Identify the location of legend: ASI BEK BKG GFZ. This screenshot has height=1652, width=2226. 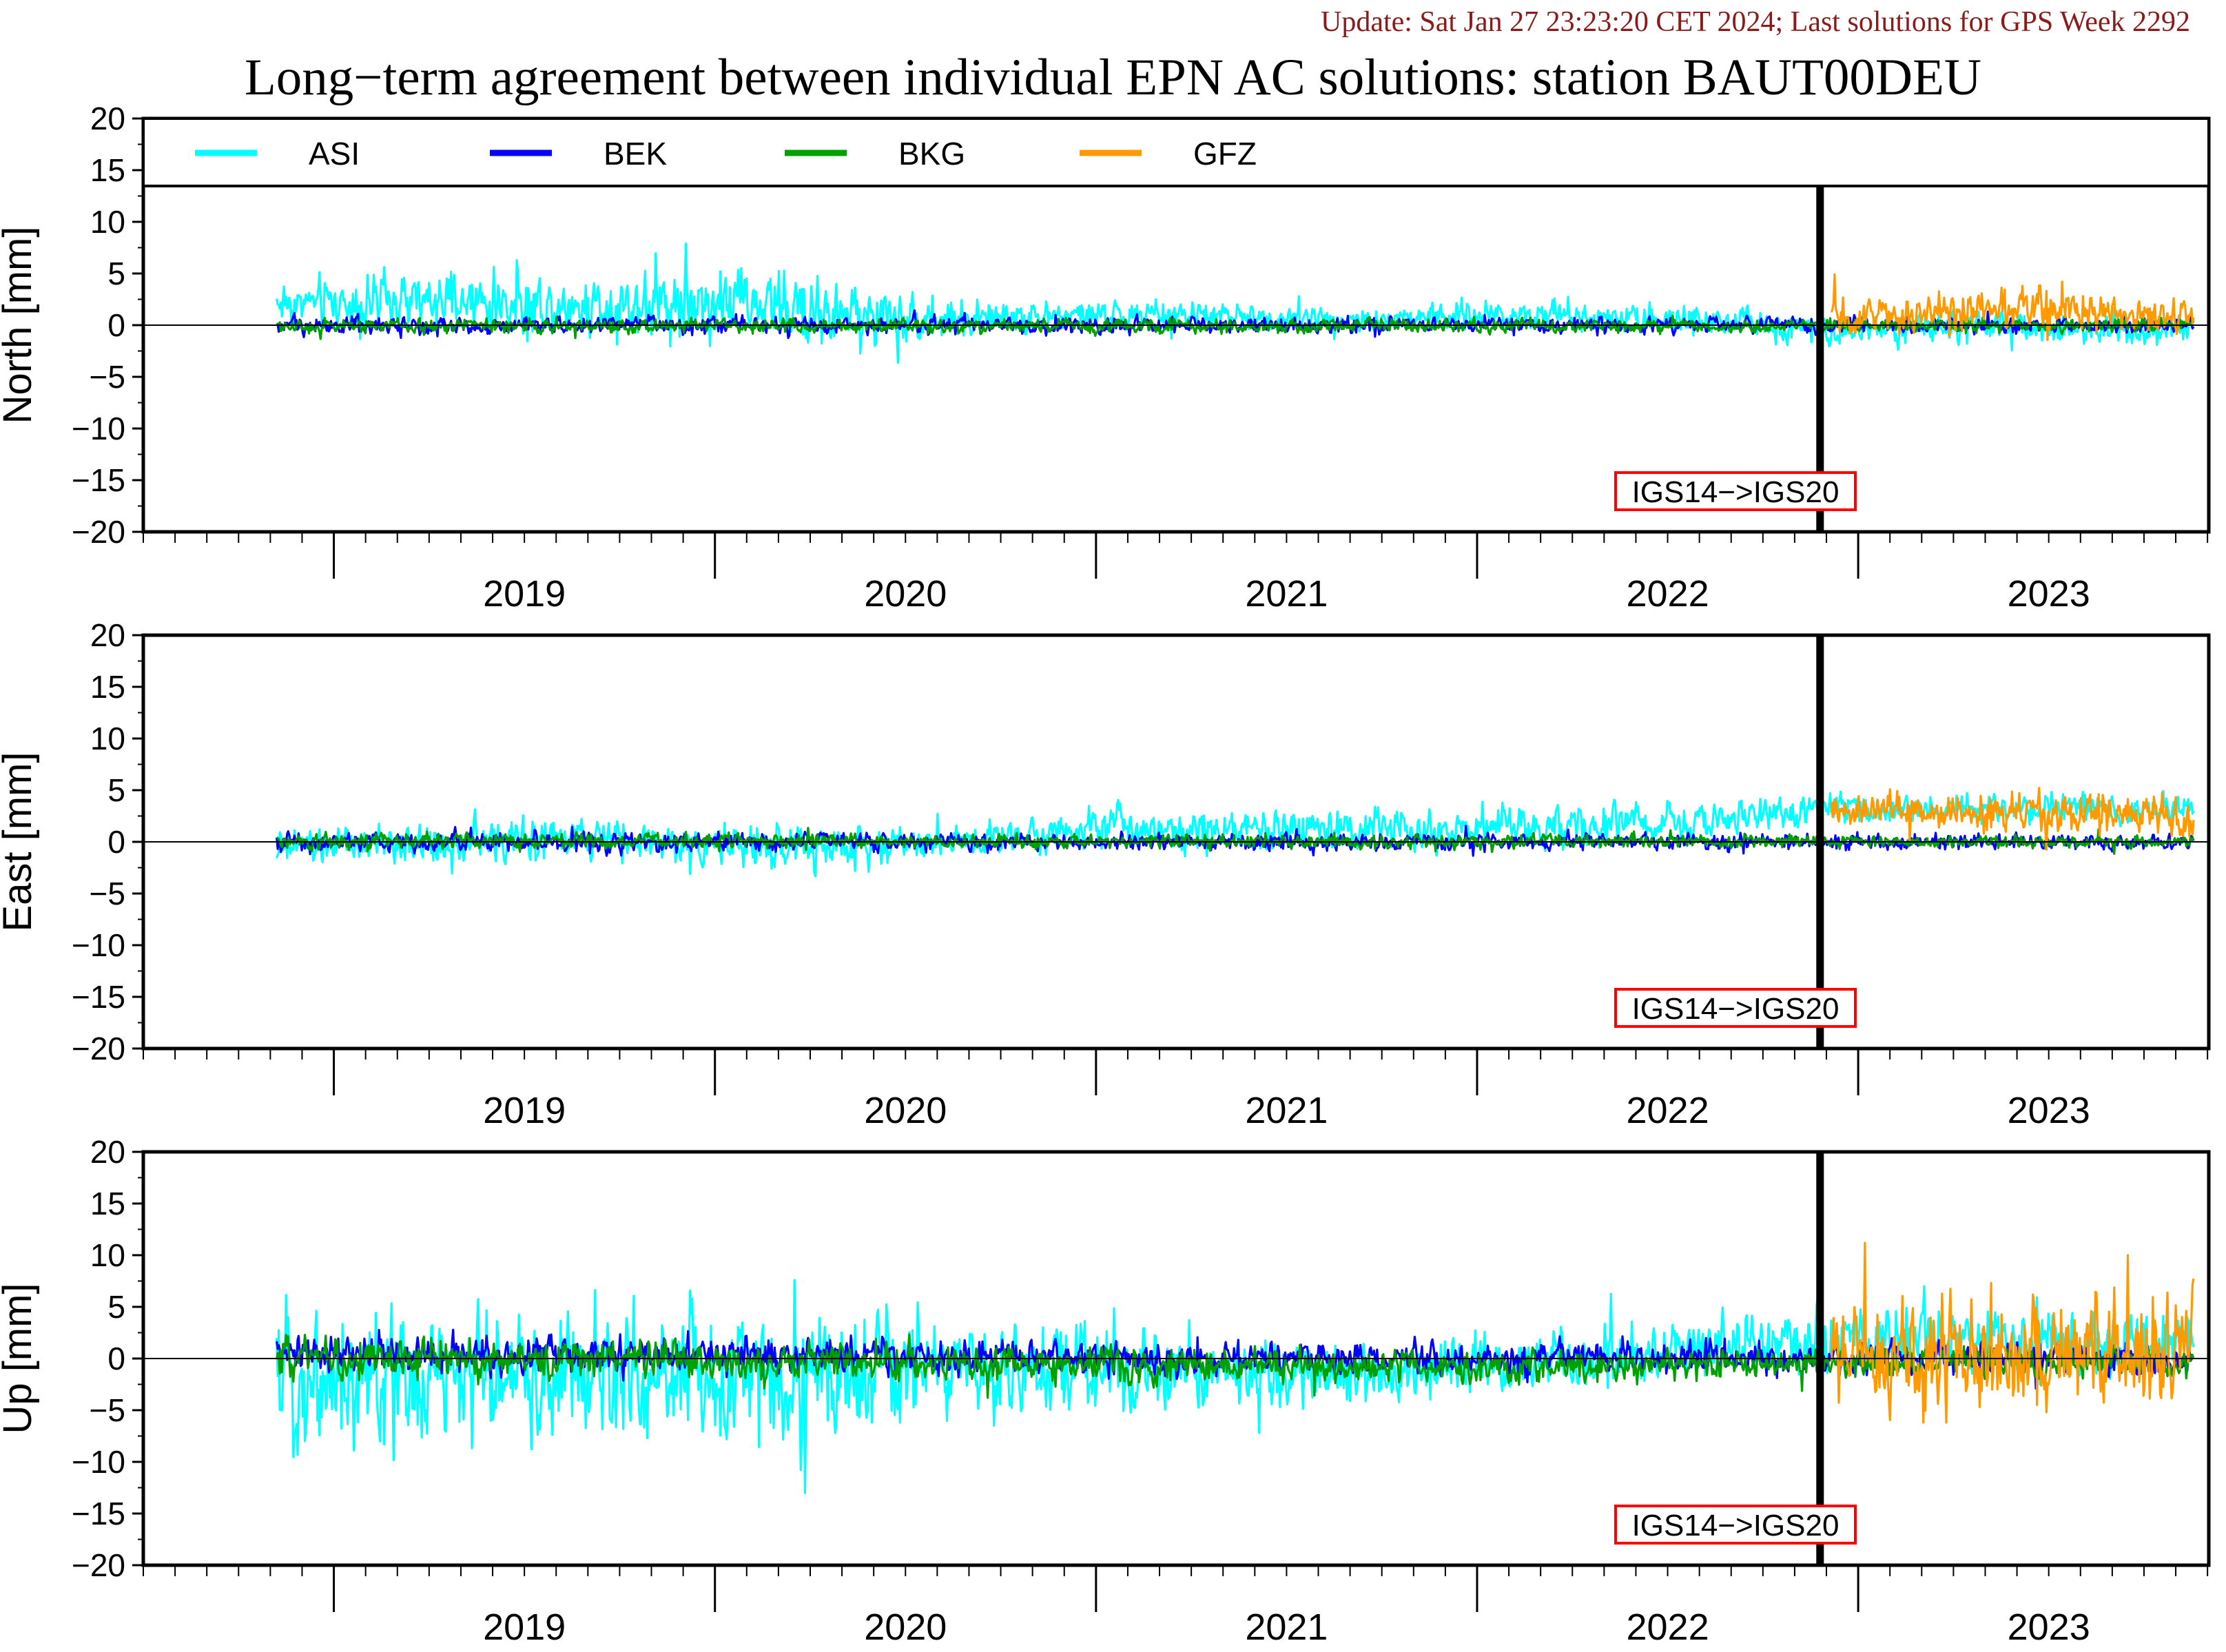
(726, 154).